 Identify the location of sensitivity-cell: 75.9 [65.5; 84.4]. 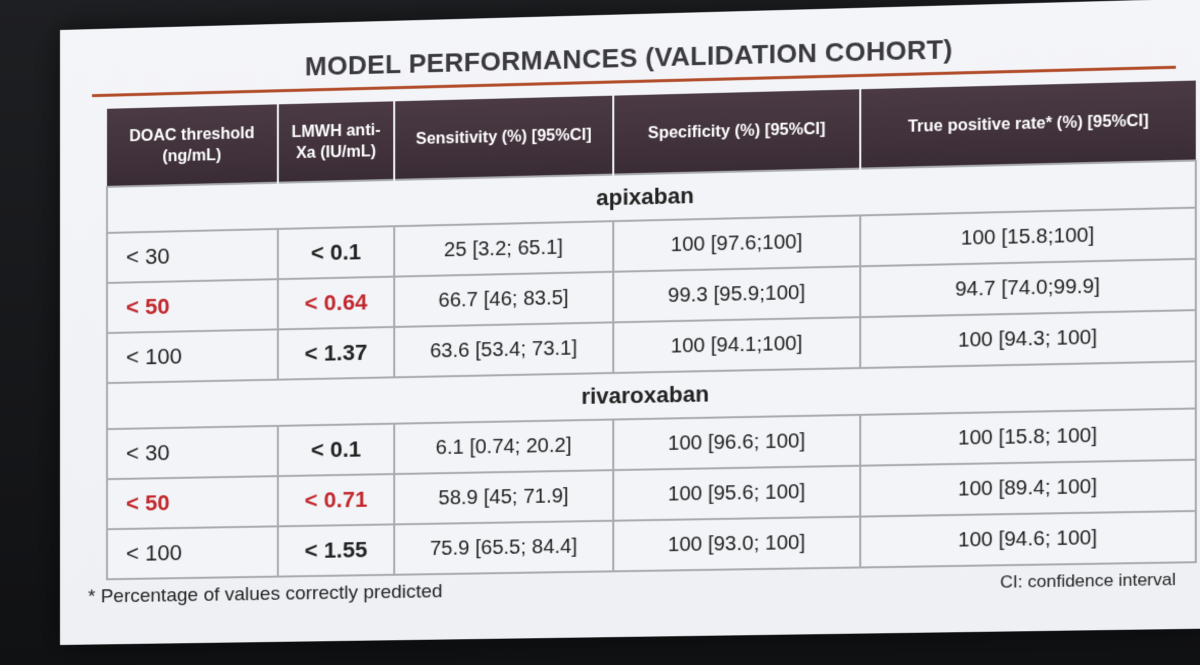
(503, 548).